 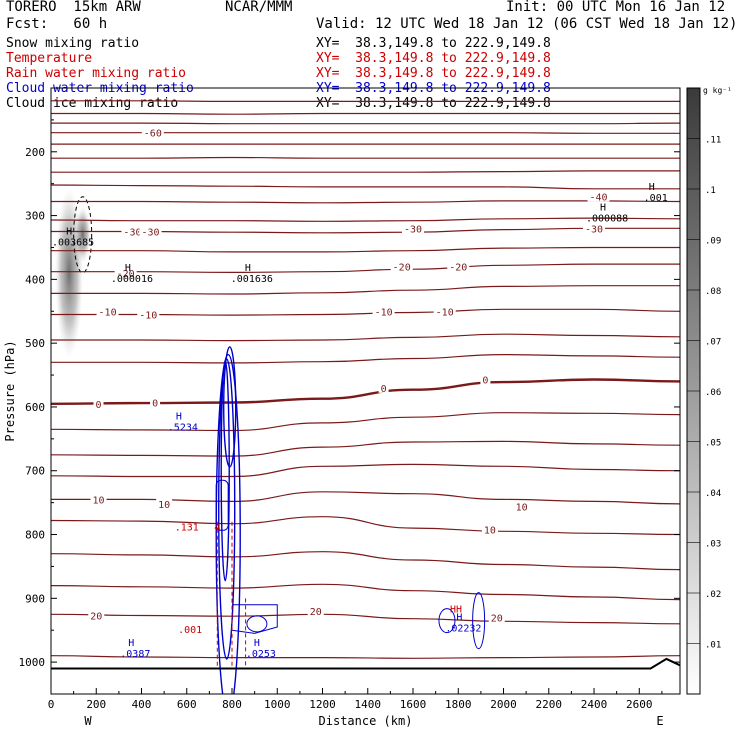 I want to click on y-tick-label: 200, so click(x=35, y=152).